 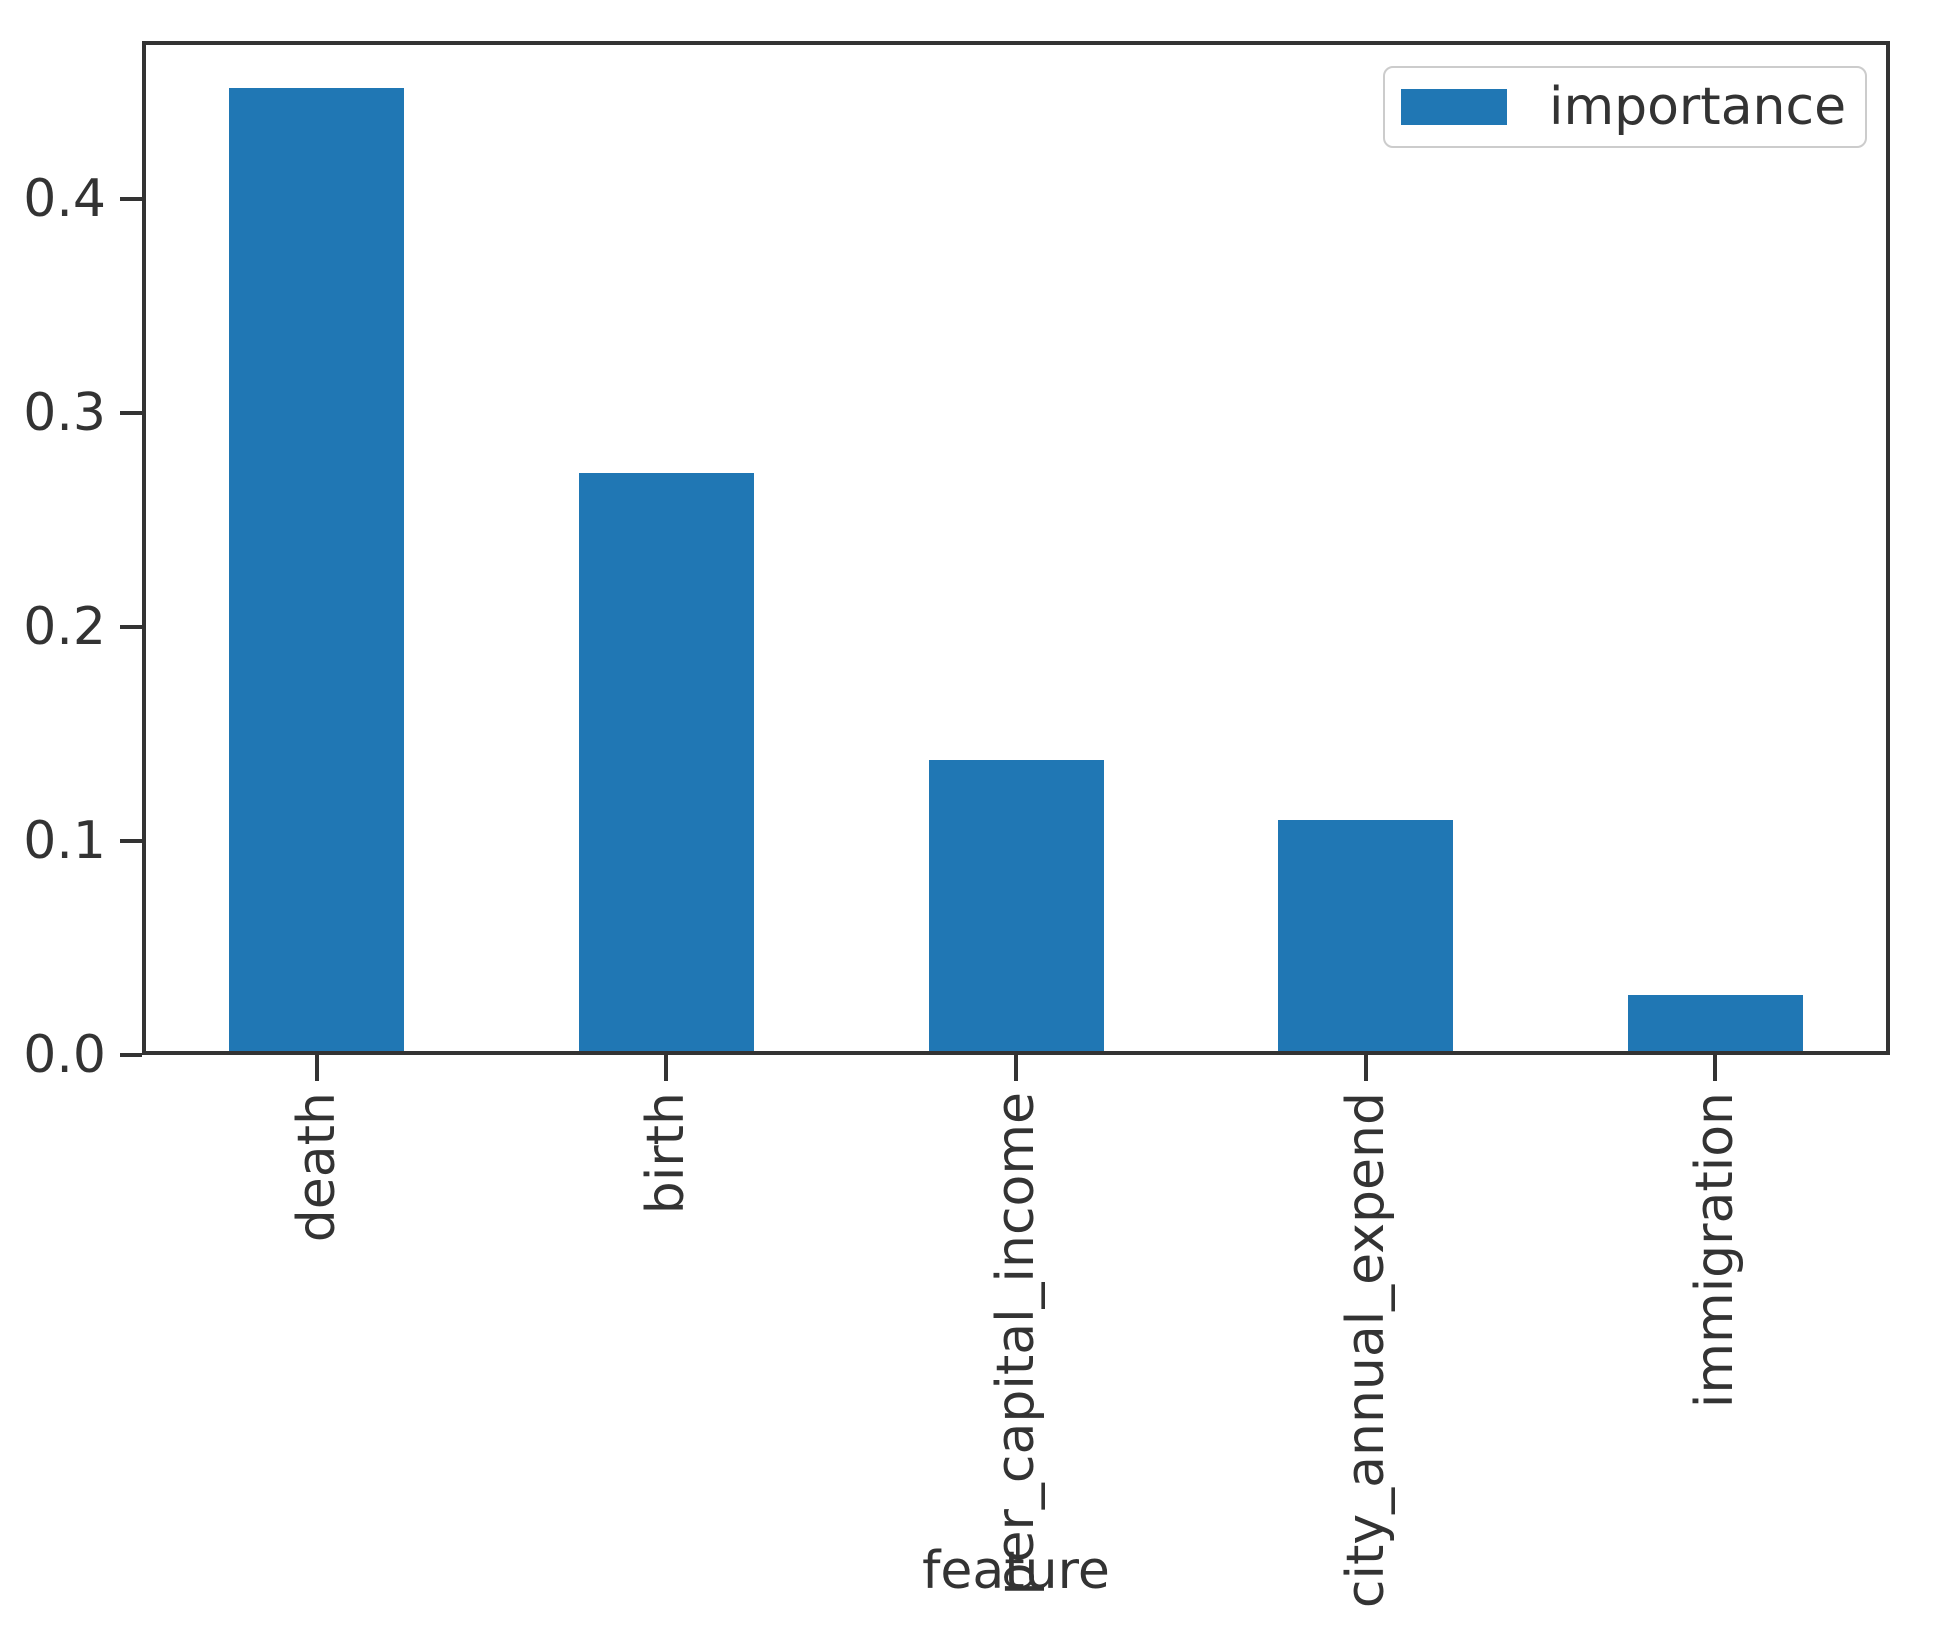 I want to click on x-tick-birth, so click(x=666, y=1068).